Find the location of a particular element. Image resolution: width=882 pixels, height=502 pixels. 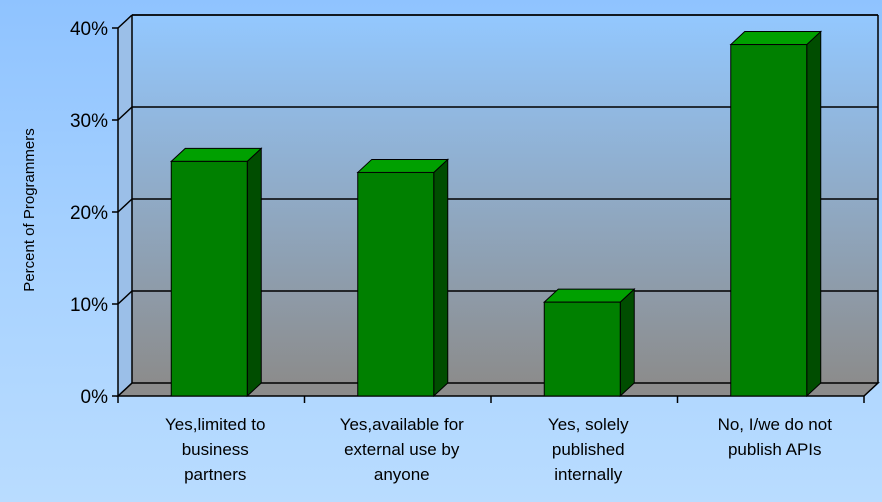

x-tick-label-line: Yes,limited to is located at coordinates (215, 424).